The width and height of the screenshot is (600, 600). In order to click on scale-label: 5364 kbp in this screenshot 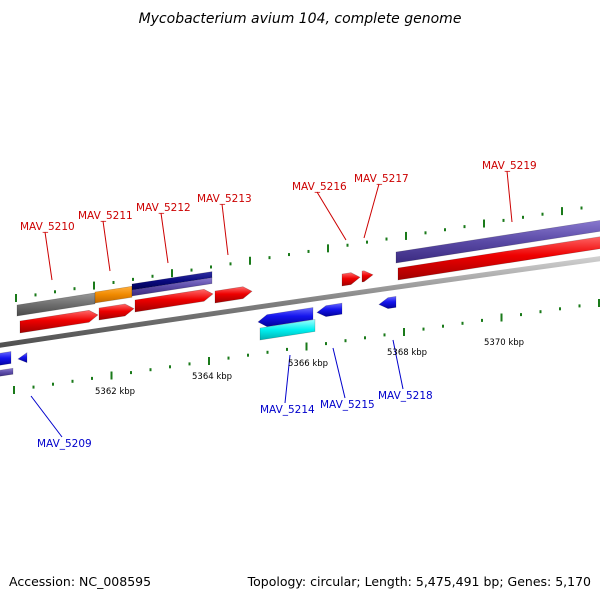, I will do `click(212, 377)`.